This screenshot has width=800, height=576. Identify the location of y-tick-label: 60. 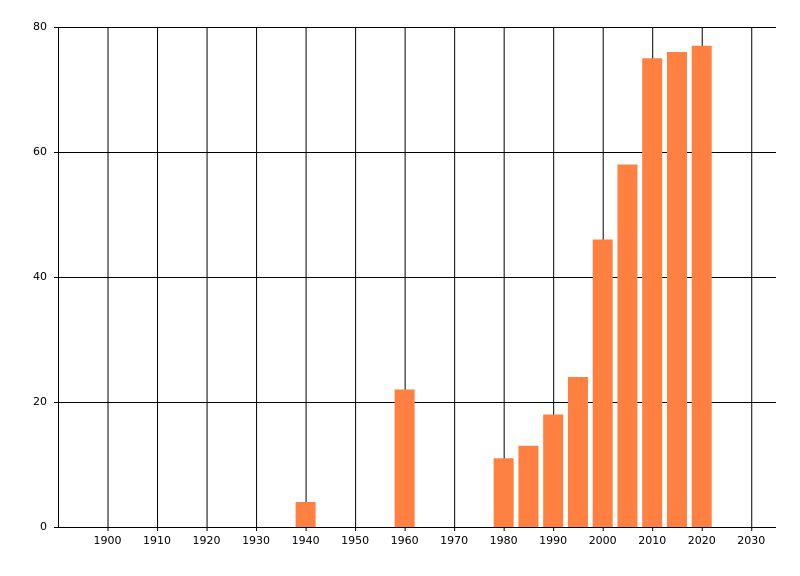
(40, 151).